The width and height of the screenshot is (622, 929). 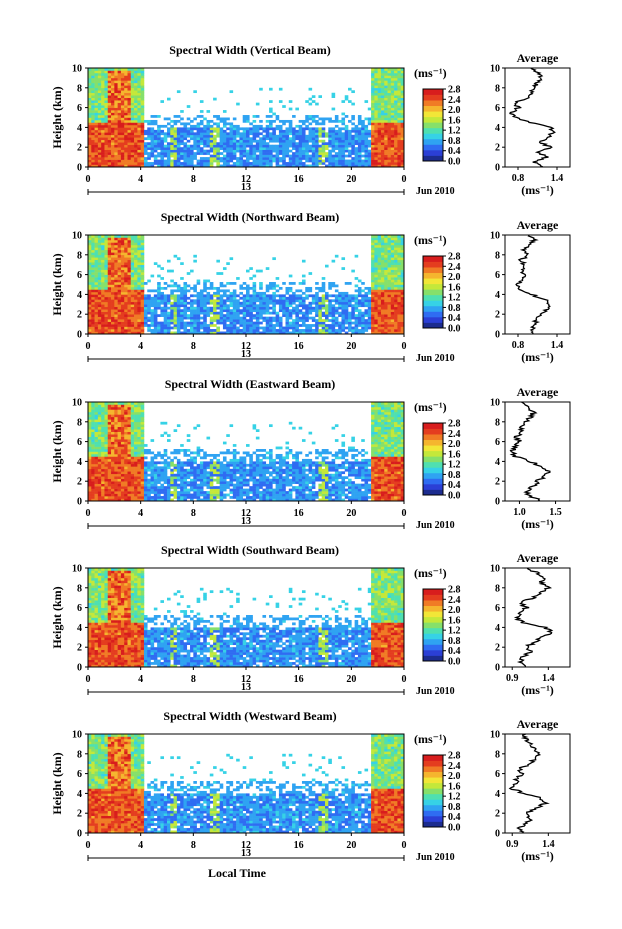 What do you see at coordinates (454, 631) in the screenshot?
I see `colorbar-tick-label: 1.2` at bounding box center [454, 631].